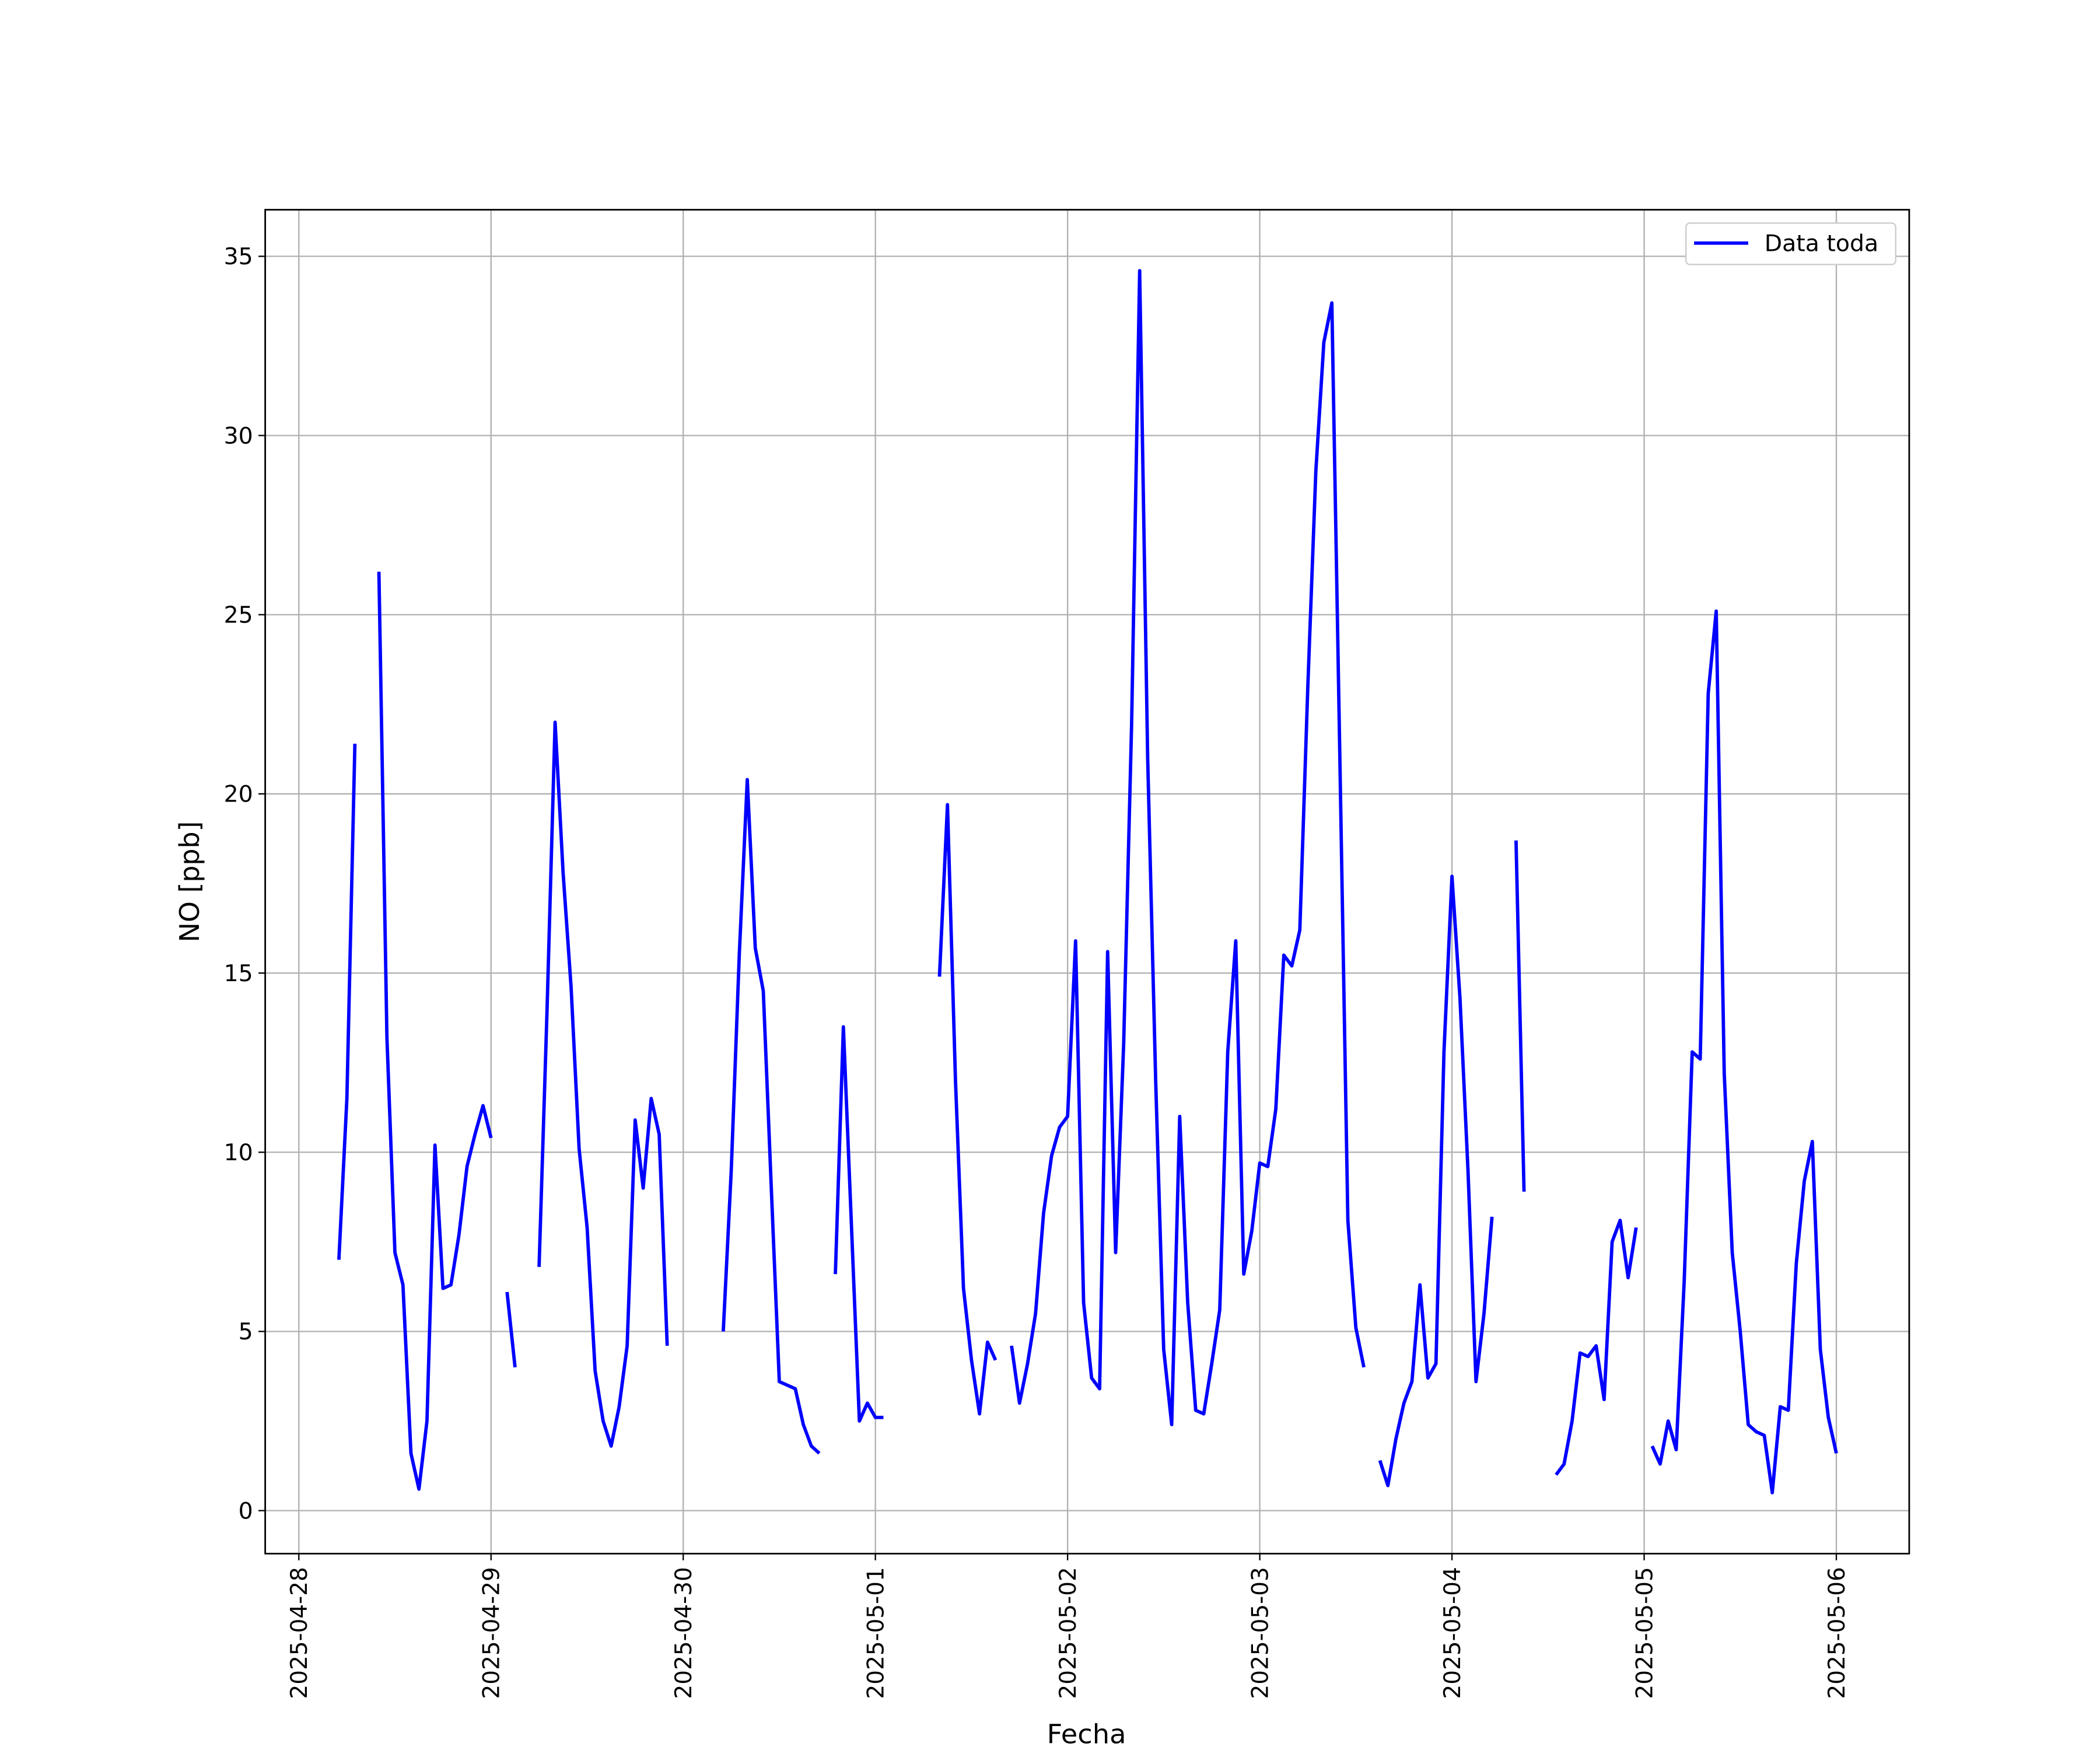 The width and height of the screenshot is (2100, 1750). Describe the element at coordinates (238, 437) in the screenshot. I see `y-tick-label: 30` at that location.